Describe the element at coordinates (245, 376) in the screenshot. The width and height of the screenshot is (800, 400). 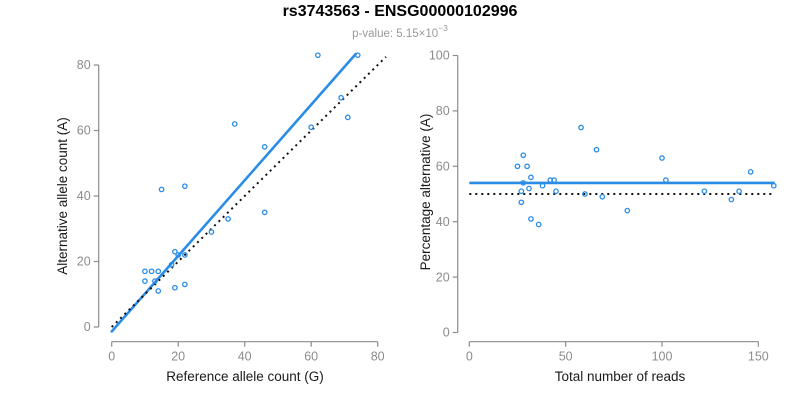
I see `left-plot-x-axis-label: Reference allele count (G)` at that location.